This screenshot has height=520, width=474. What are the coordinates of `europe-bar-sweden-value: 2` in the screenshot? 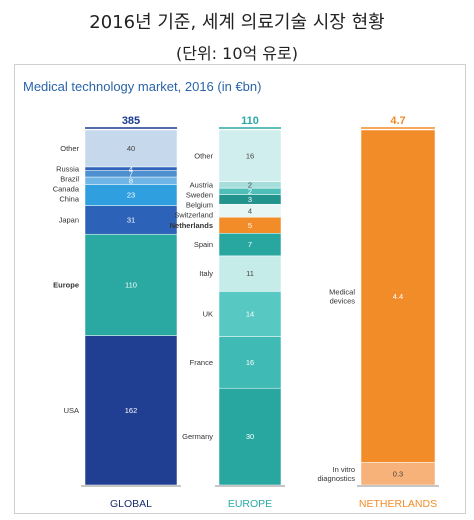 It's located at (250, 191).